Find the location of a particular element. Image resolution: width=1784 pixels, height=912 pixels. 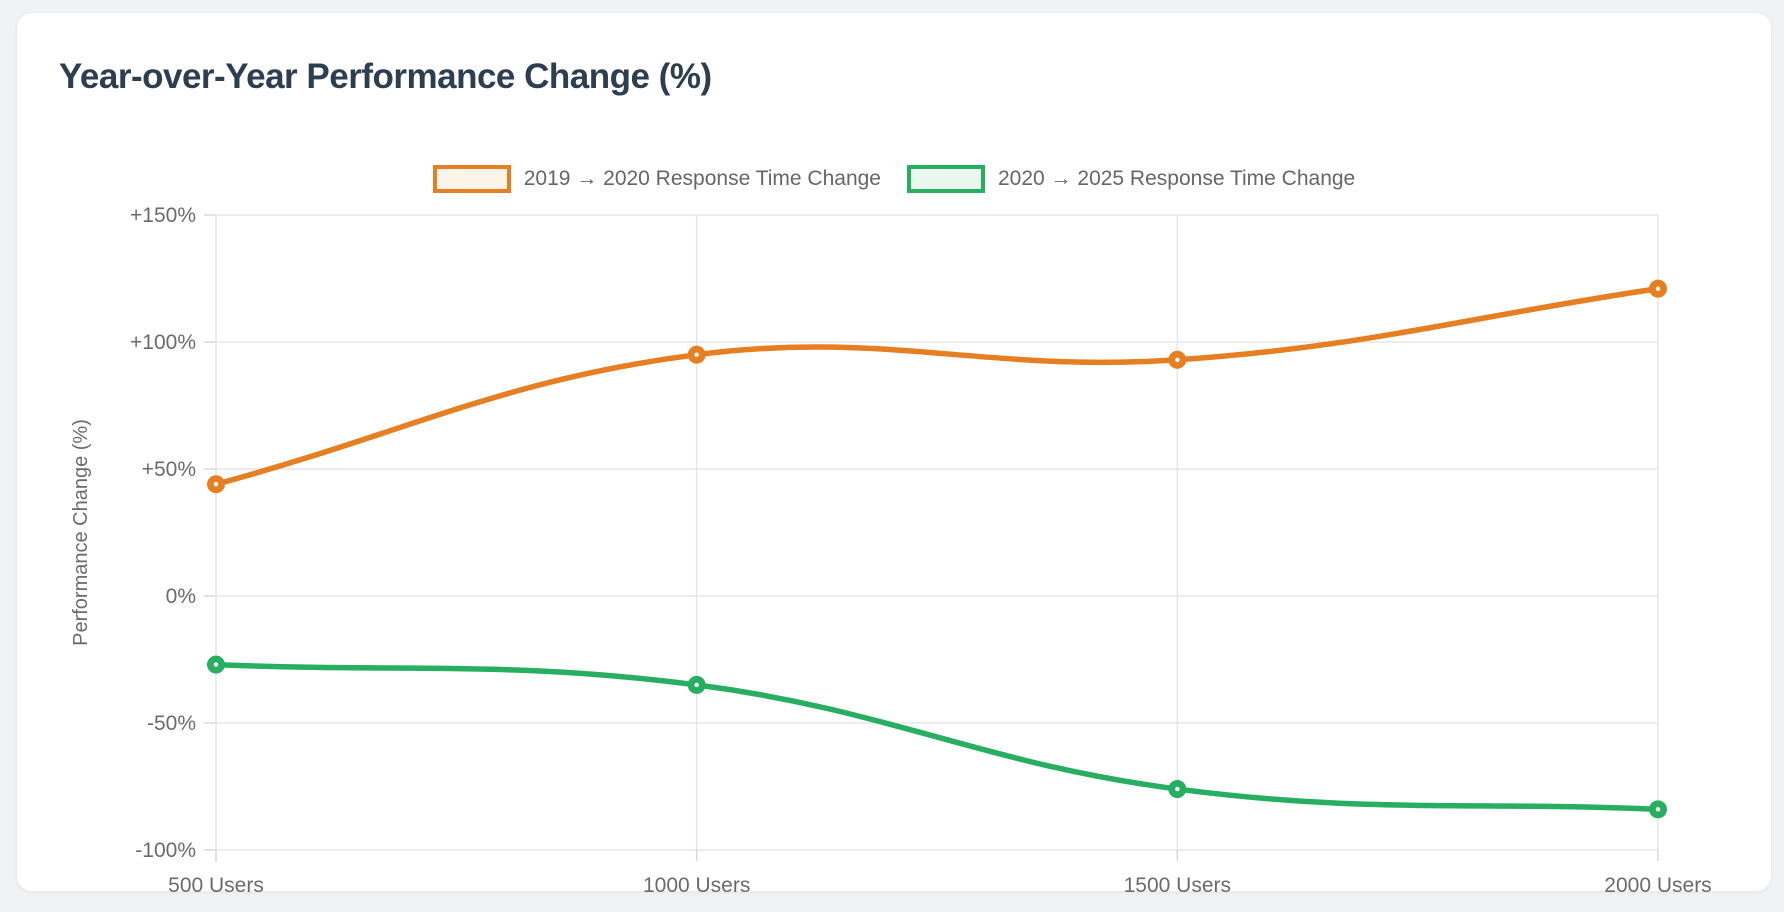

x-tick-label: 2000 Users is located at coordinates (1657, 883).